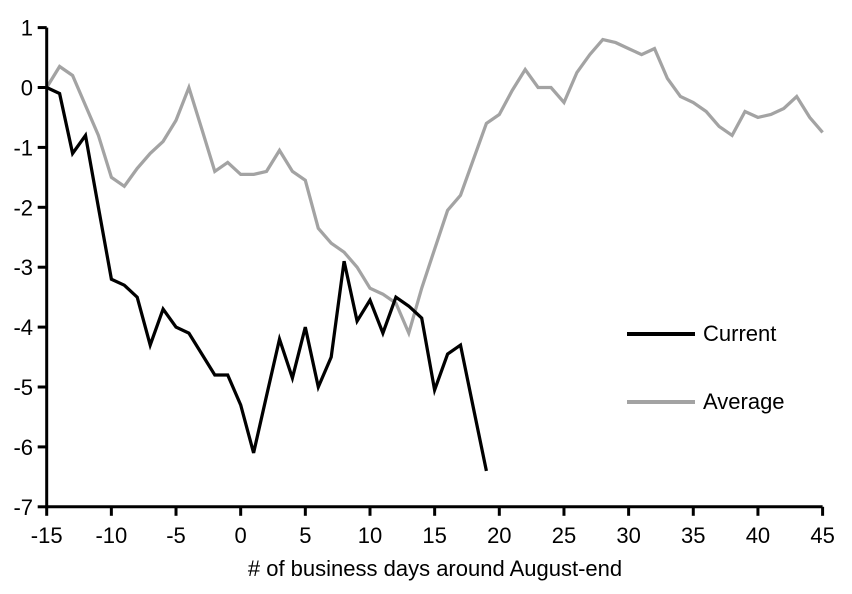 The height and width of the screenshot is (594, 852). Describe the element at coordinates (23, 267) in the screenshot. I see `y-tick-label: -3` at that location.